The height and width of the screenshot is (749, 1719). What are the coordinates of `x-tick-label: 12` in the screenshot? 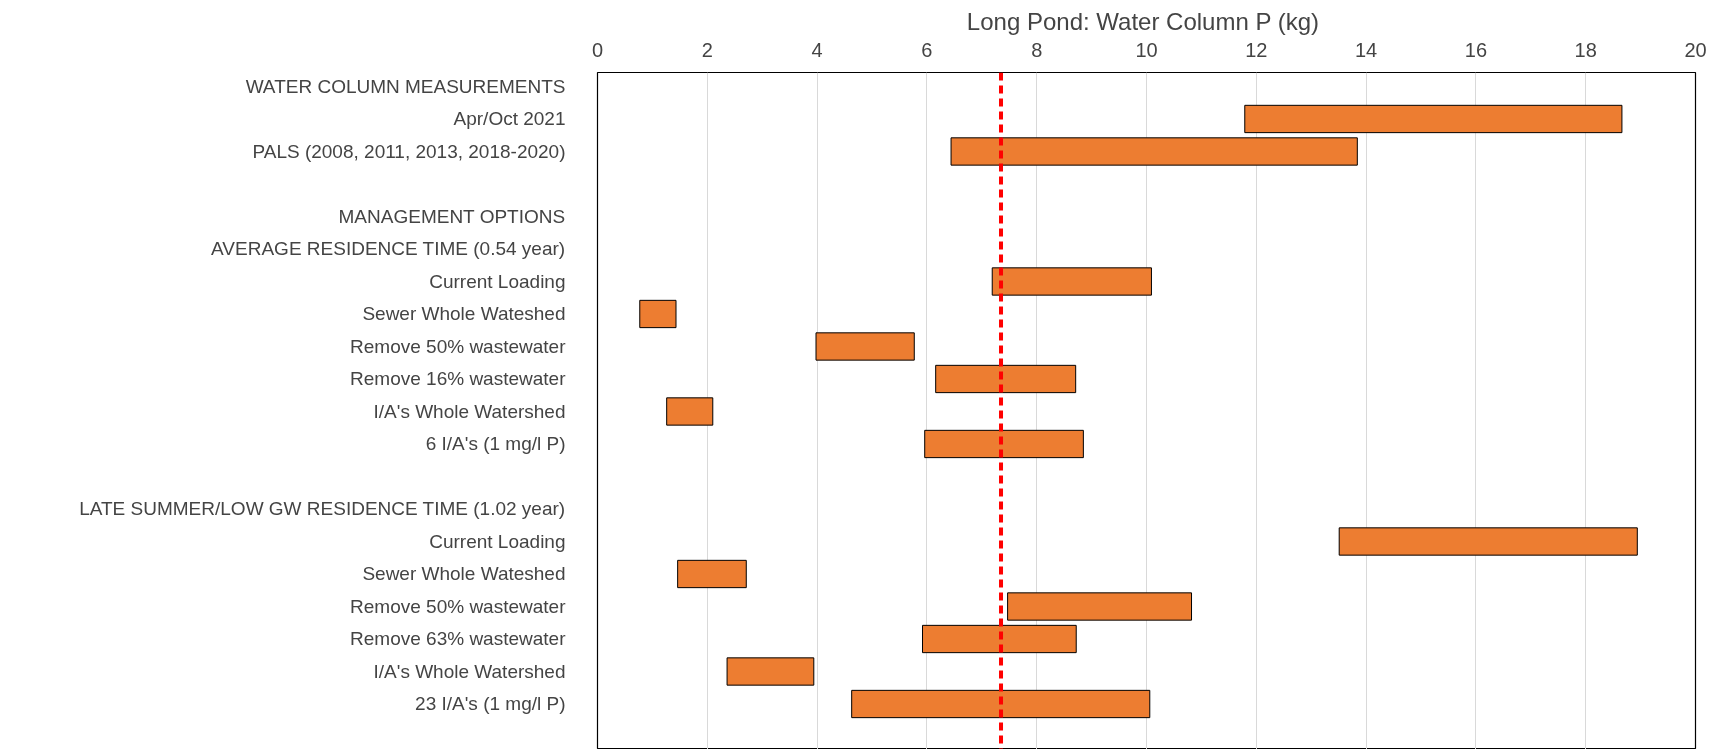 It's located at (1256, 49).